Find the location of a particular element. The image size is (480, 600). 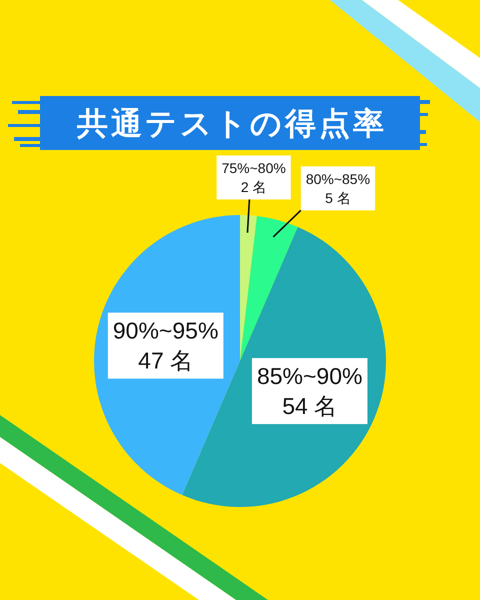

slice-label: 90%~95% is located at coordinates (165, 331).